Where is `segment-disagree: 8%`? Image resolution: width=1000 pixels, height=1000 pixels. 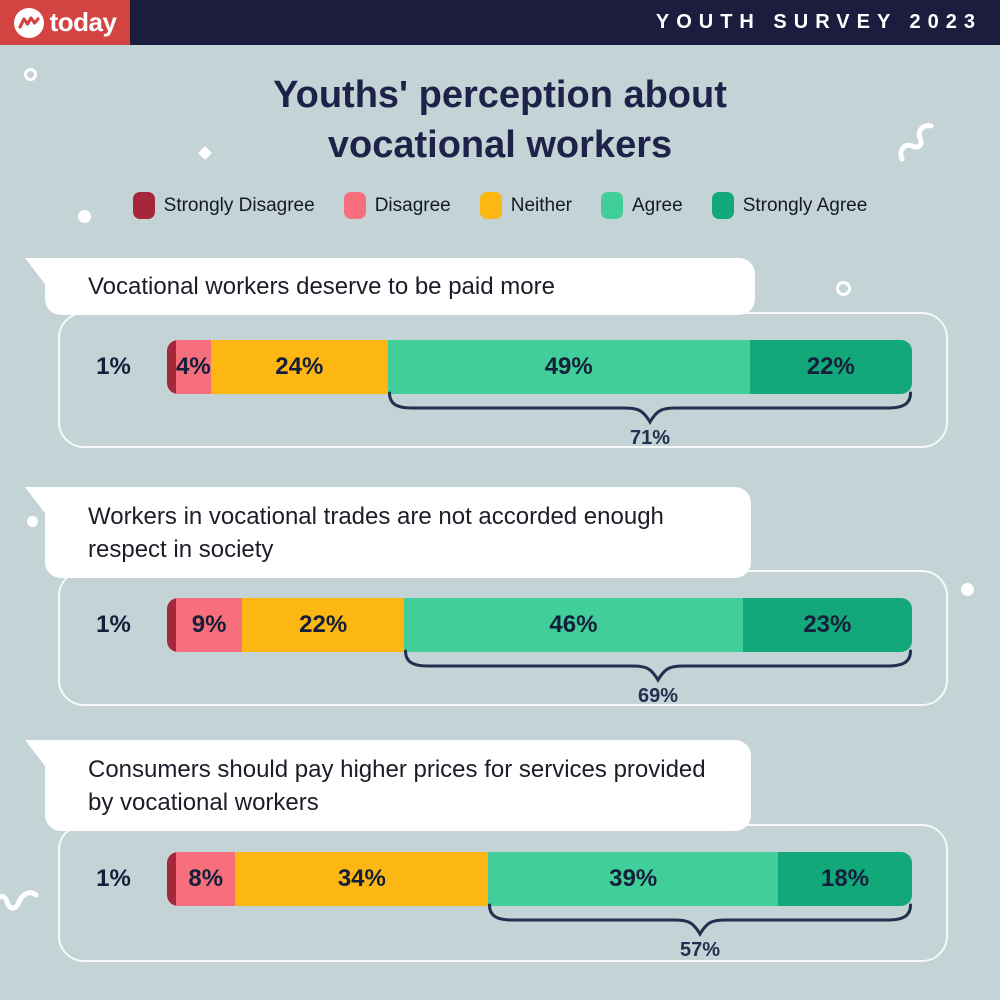 segment-disagree: 8% is located at coordinates (206, 879).